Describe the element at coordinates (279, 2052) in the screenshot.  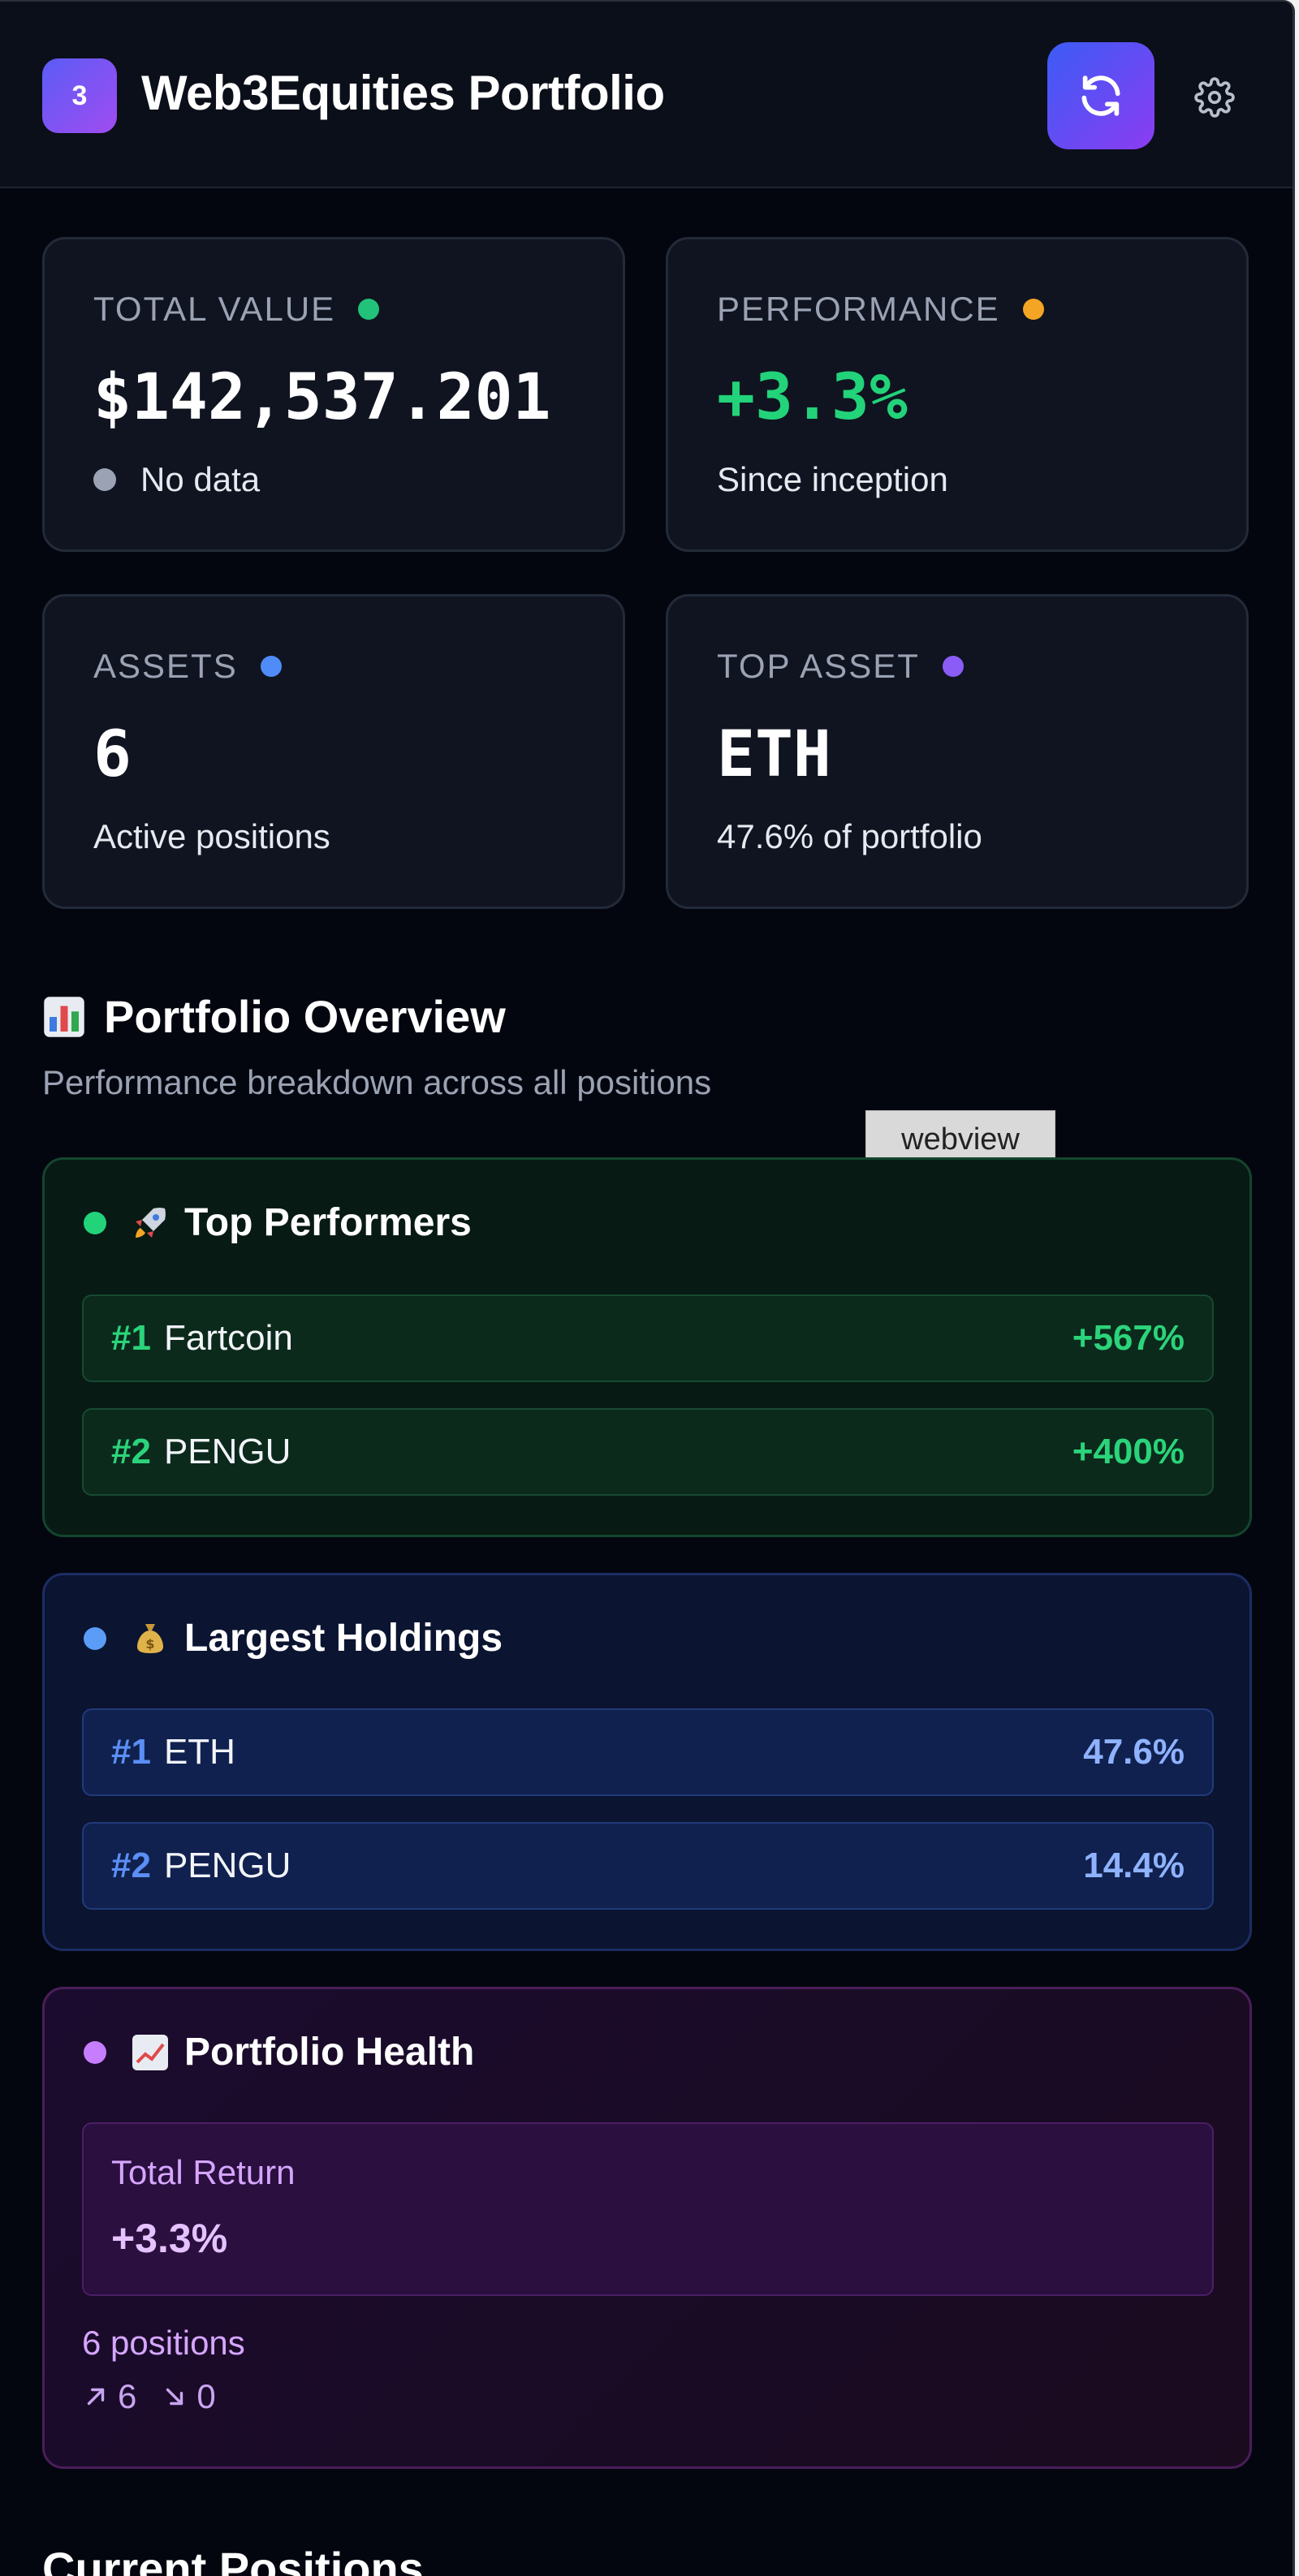
I see `portfolio-health-heading: Portfolio Health` at that location.